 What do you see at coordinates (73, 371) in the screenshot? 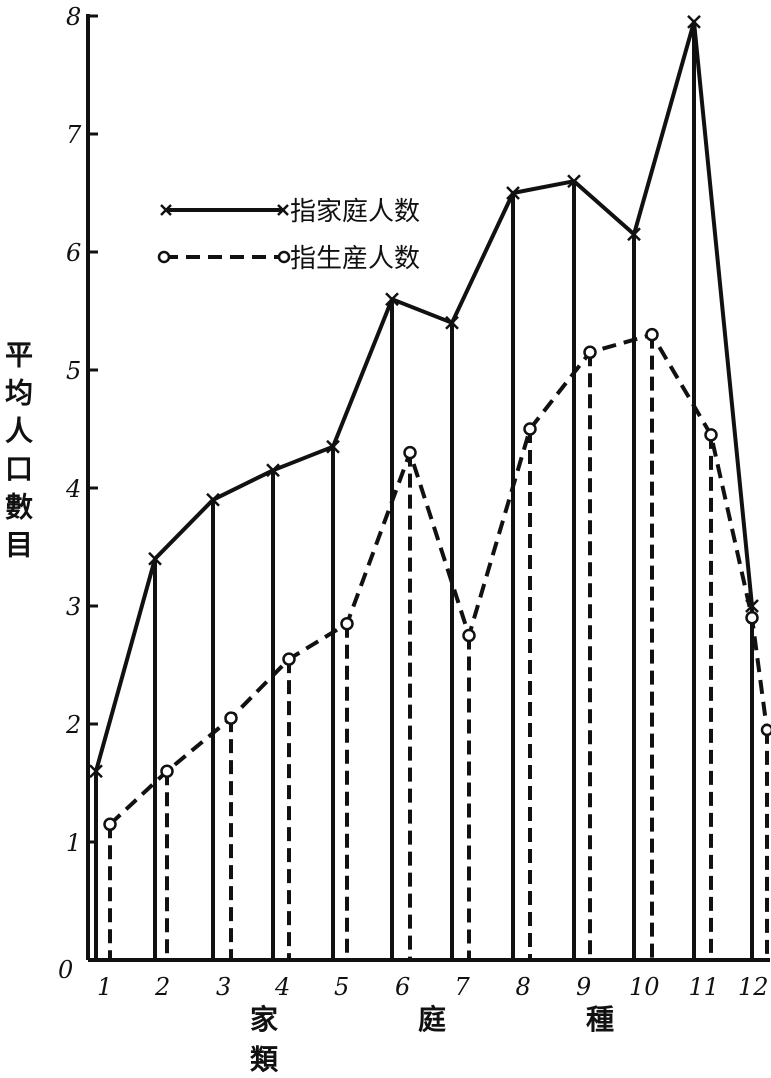
I see `y-tick-label: 5` at bounding box center [73, 371].